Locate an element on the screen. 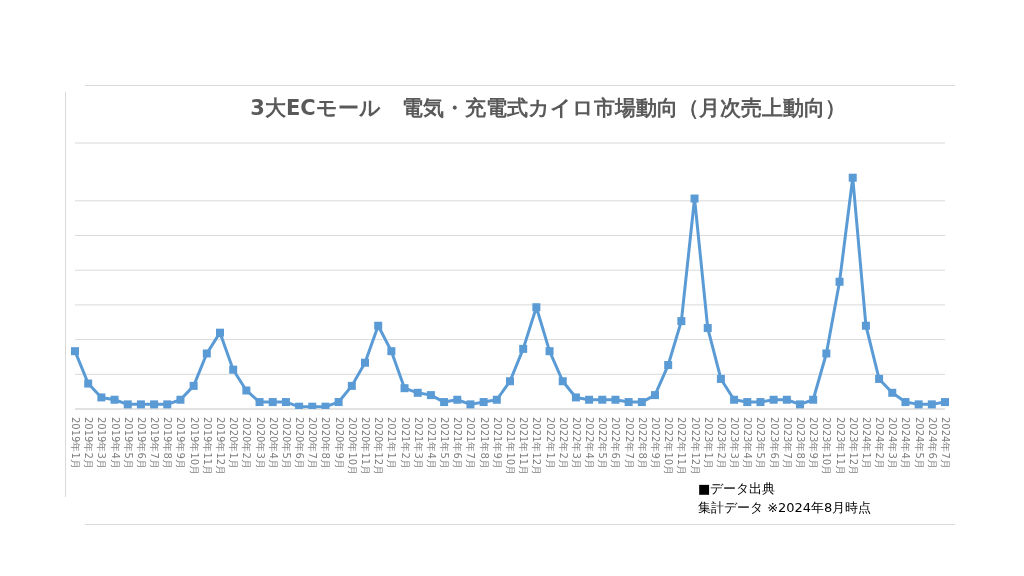  x-tick-label: 2023年9月 is located at coordinates (814, 443).